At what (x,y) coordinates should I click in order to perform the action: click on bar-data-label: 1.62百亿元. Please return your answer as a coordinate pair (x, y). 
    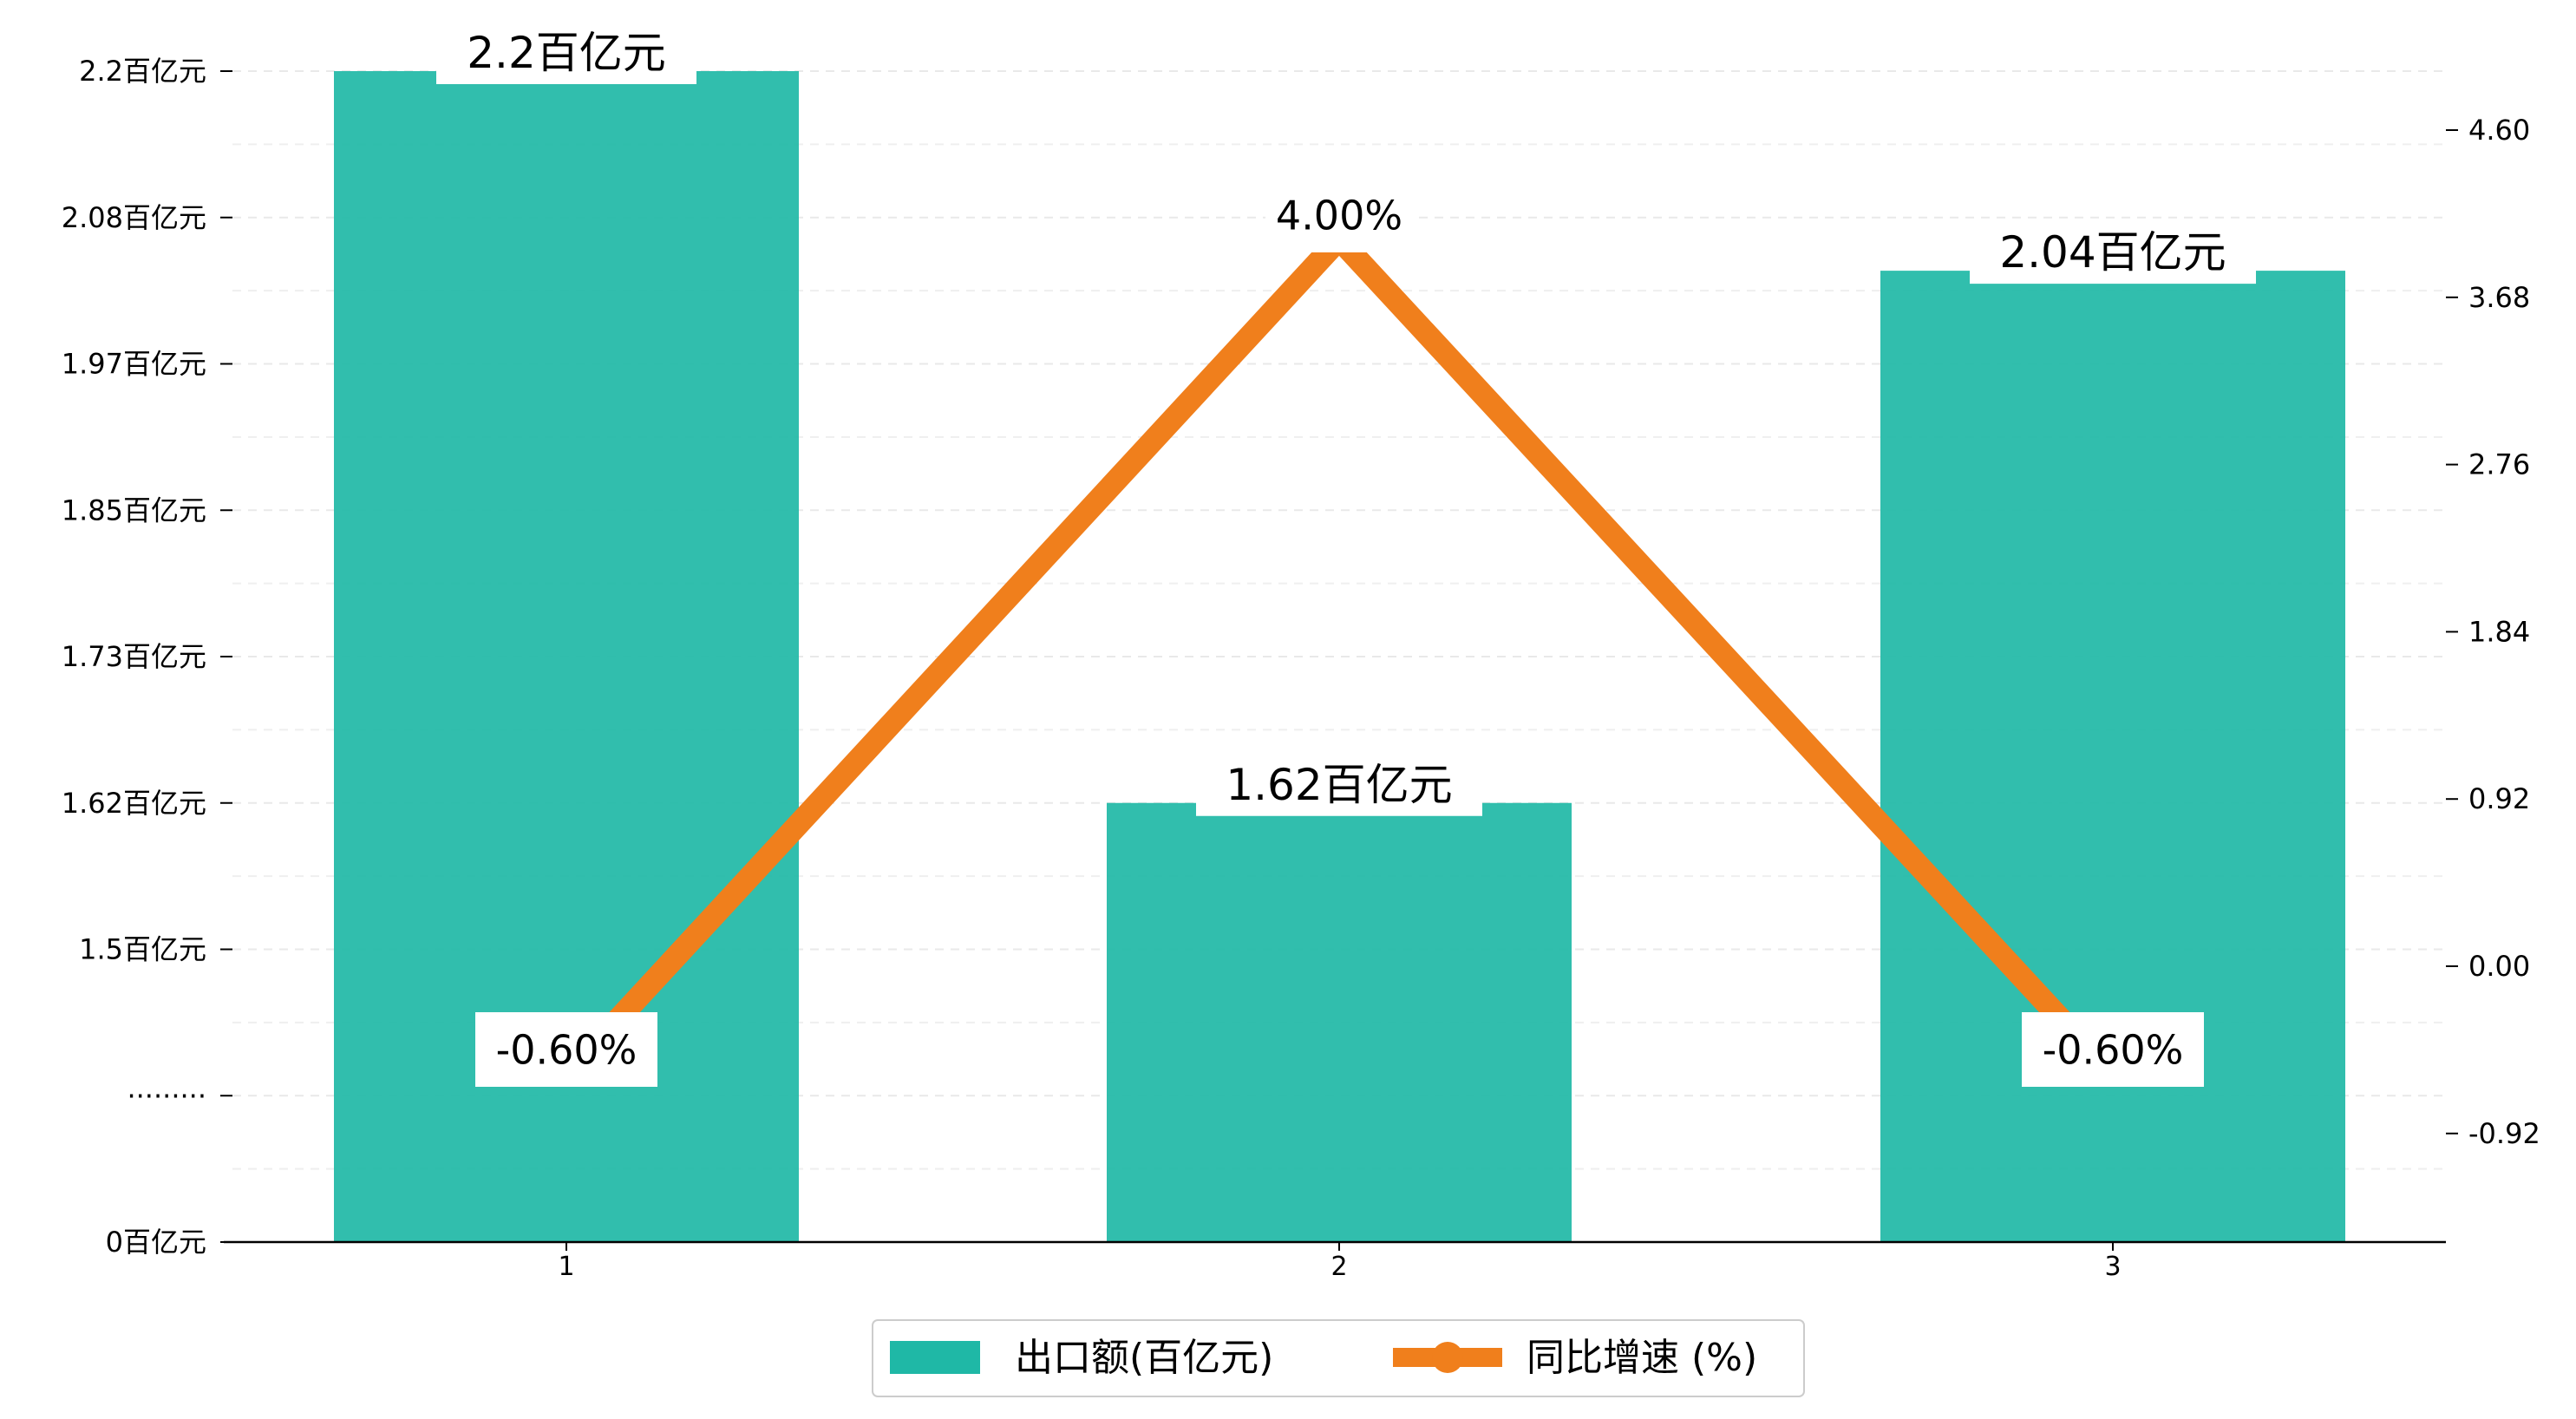
    Looking at the image, I should click on (1339, 785).